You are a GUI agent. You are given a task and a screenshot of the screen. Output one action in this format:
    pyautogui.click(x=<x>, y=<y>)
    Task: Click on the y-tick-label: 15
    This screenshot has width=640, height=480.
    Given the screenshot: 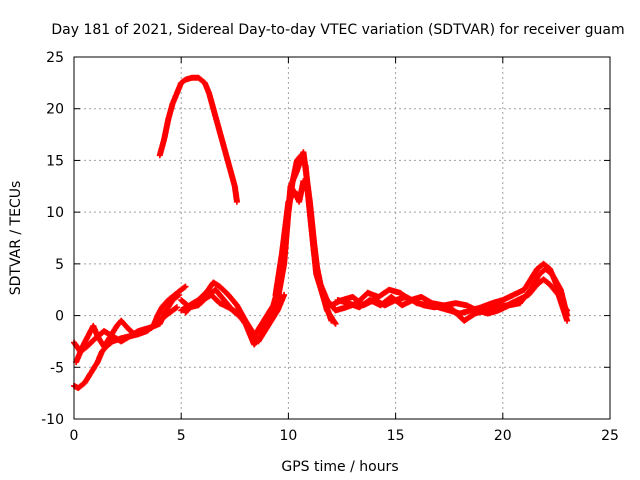 What is the action you would take?
    pyautogui.click(x=55, y=161)
    